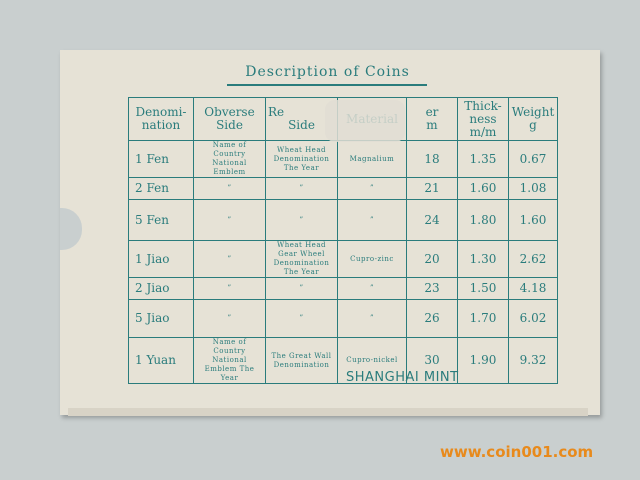  I want to click on header-text: Thick-, so click(483, 105).